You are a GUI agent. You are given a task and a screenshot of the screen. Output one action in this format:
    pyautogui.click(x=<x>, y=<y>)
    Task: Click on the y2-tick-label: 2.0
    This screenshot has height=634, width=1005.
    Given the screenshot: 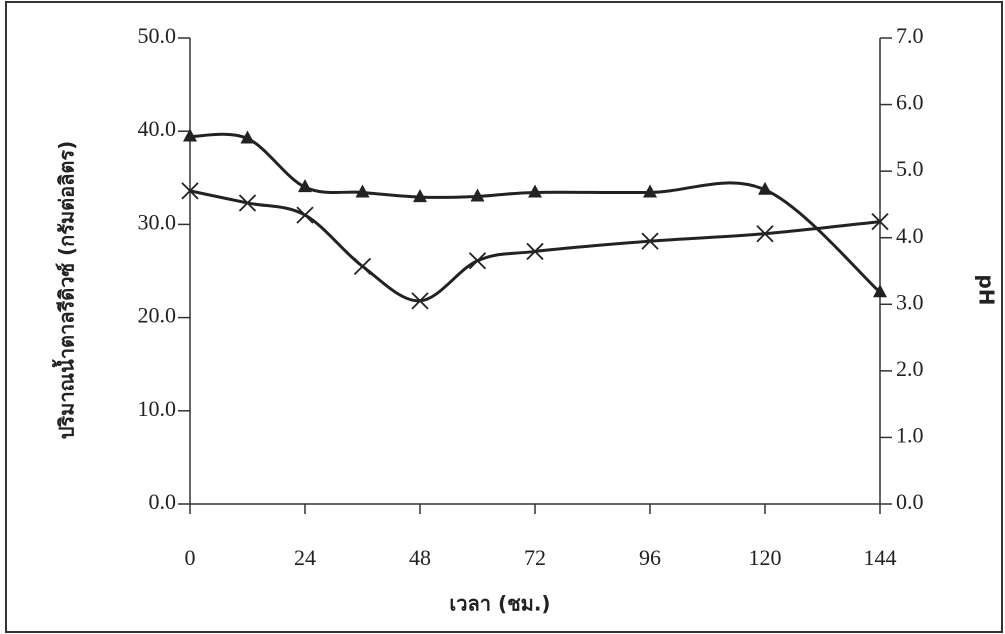 What is the action you would take?
    pyautogui.click(x=910, y=368)
    